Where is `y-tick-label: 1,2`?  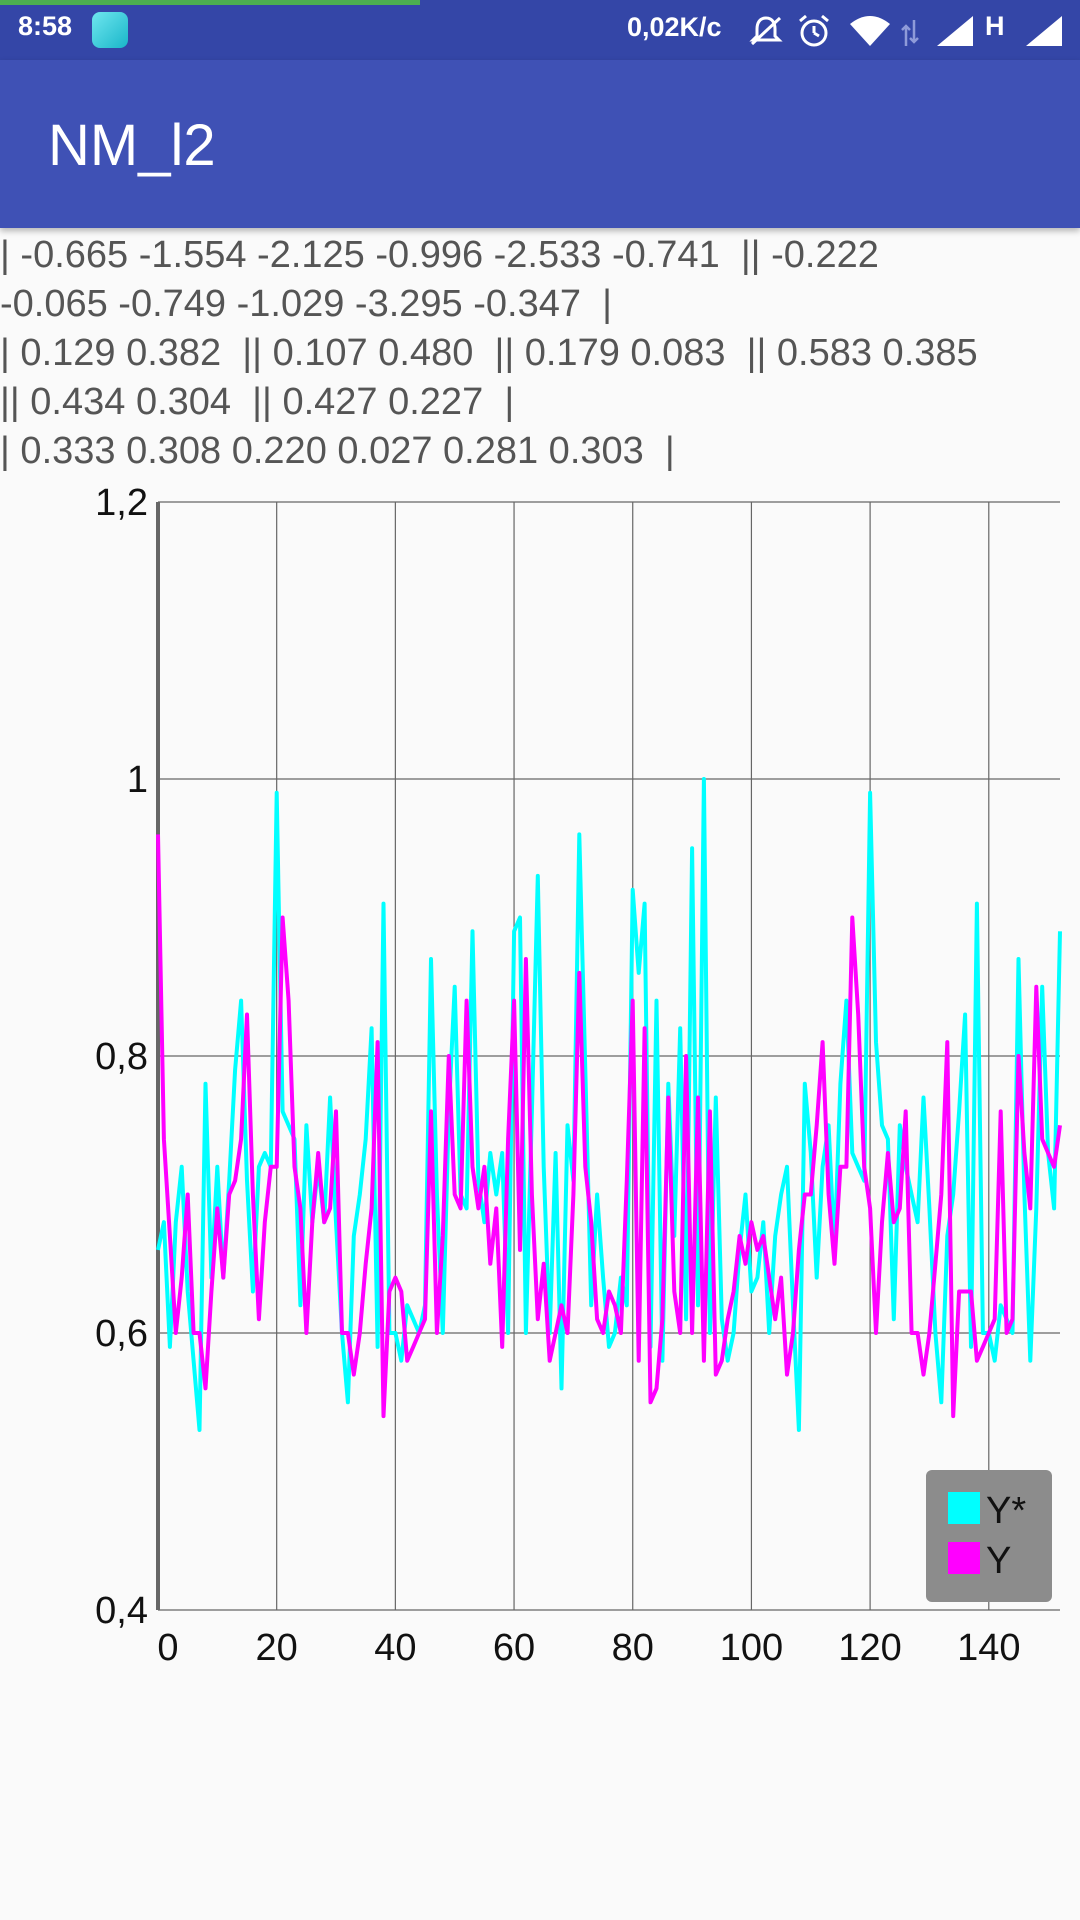 y-tick-label: 1,2 is located at coordinates (121, 503).